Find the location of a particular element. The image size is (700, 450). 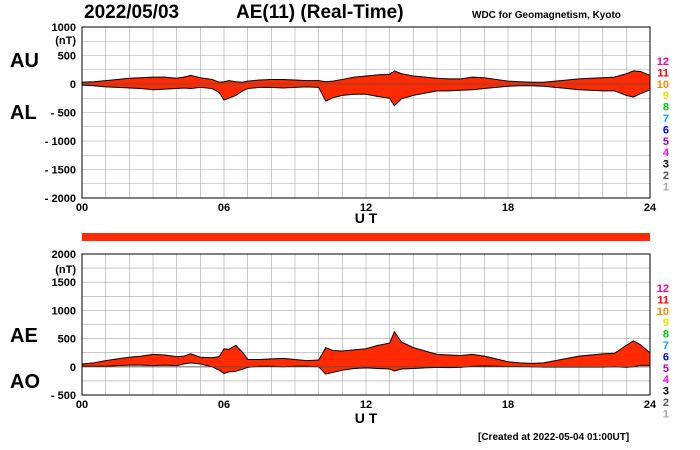

y-tick-label: - 2000 is located at coordinates (60, 199).